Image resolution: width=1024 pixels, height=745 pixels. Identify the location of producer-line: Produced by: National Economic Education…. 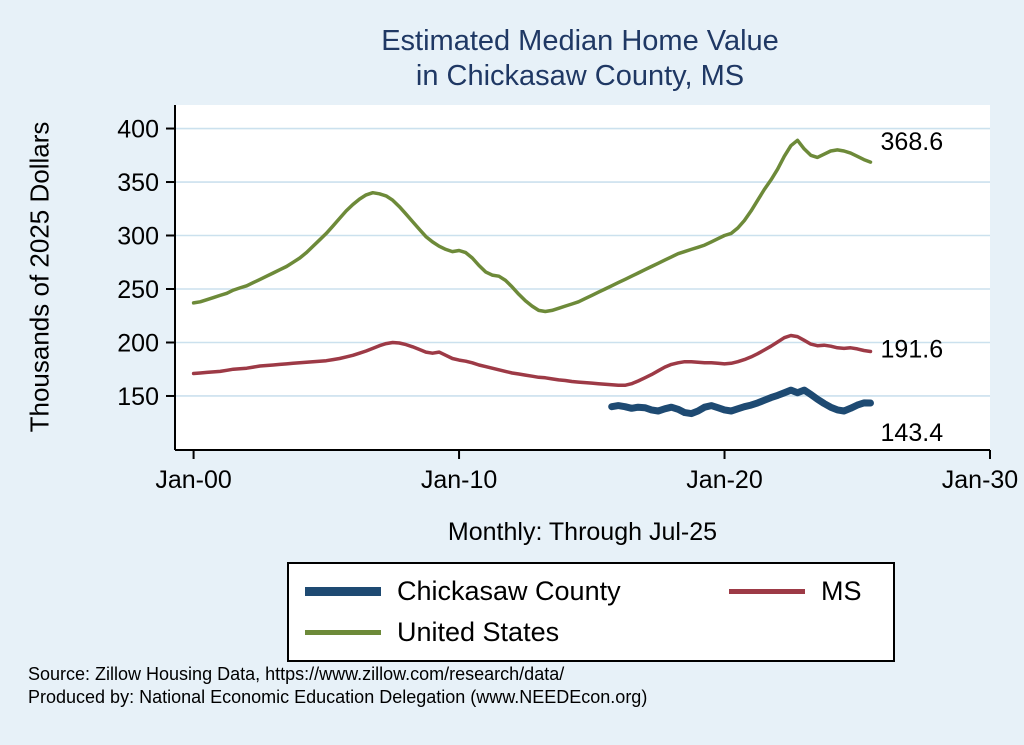
(338, 697).